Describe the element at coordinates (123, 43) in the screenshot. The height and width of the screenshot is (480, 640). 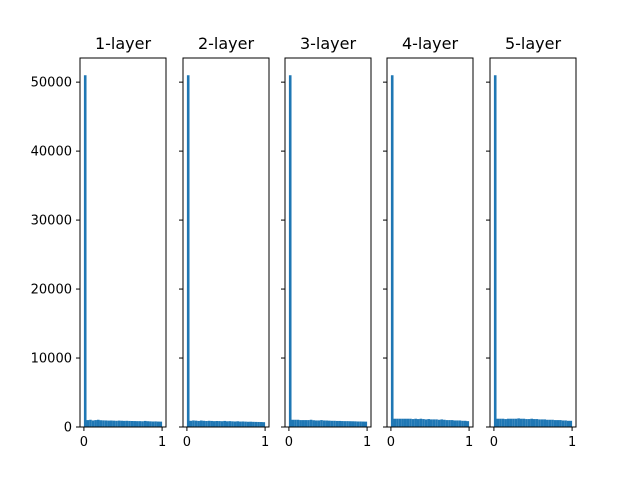
I see `panel-title: 1-layer` at that location.